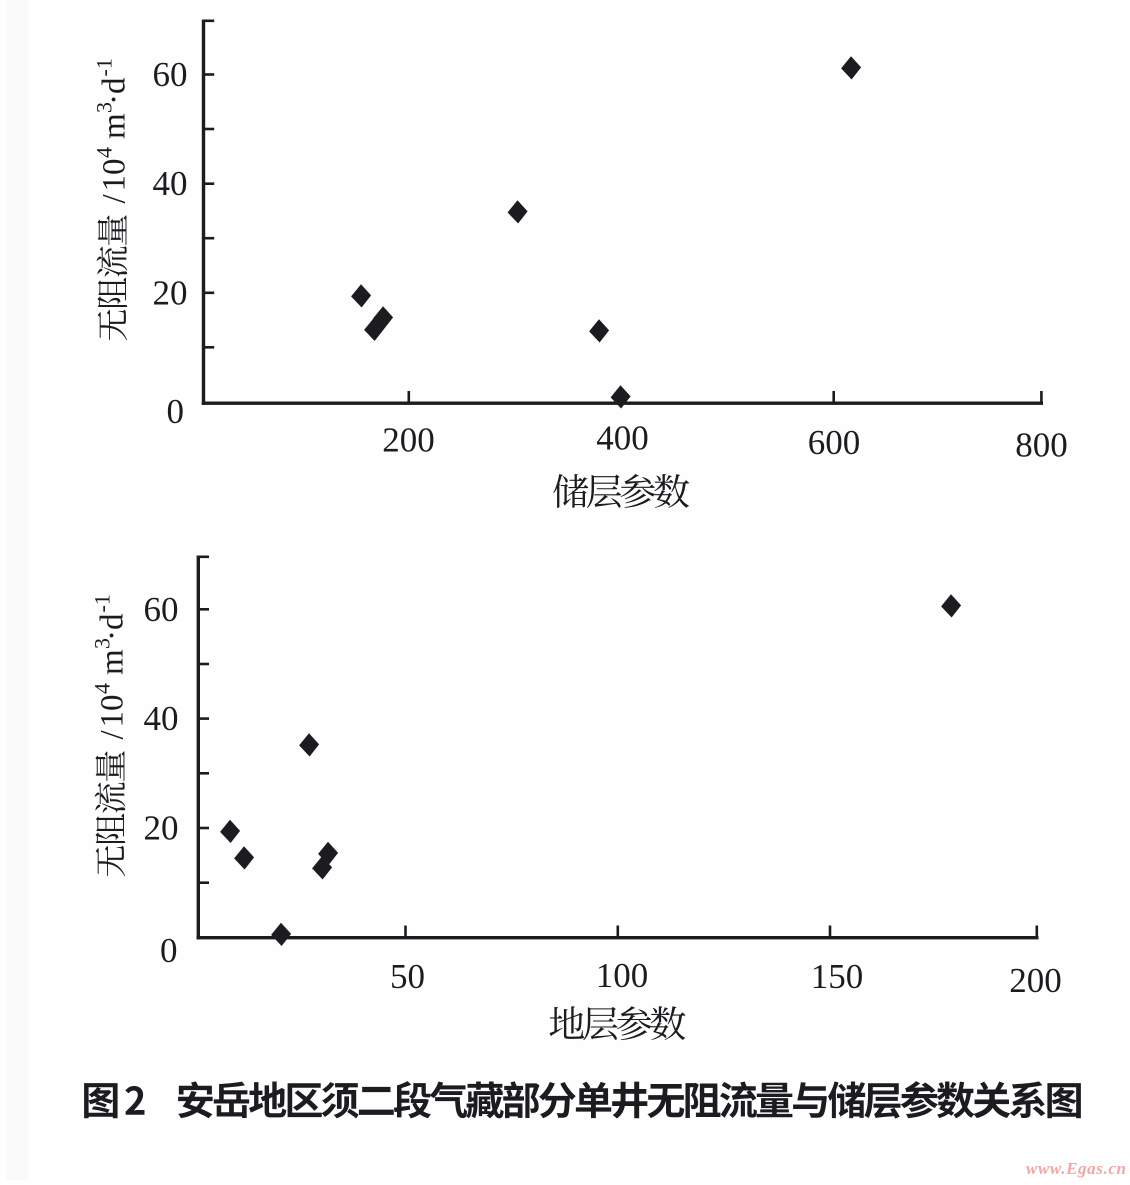 This screenshot has width=1130, height=1185. I want to click on svg-text: 600, so click(834, 442).